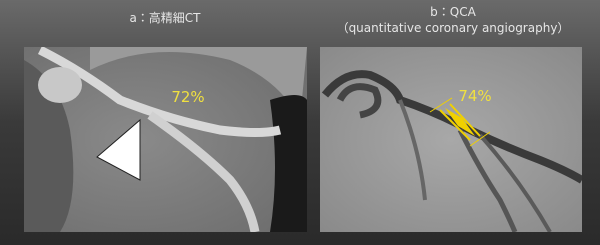 This screenshot has height=245, width=600. I want to click on panel-title: b：QCA, so click(453, 12).